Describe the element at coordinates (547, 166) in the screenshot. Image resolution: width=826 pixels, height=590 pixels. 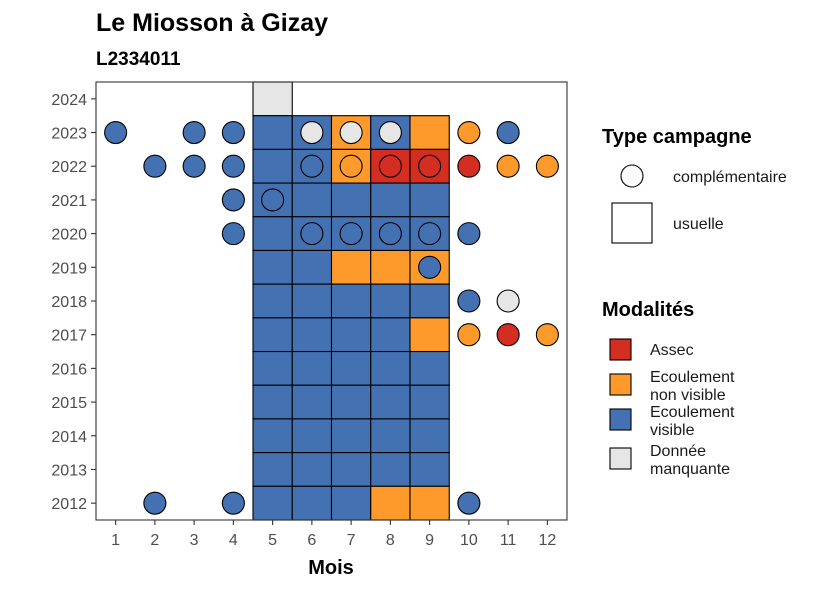
I see `point-2022-m12-ecoulement-non-visible` at that location.